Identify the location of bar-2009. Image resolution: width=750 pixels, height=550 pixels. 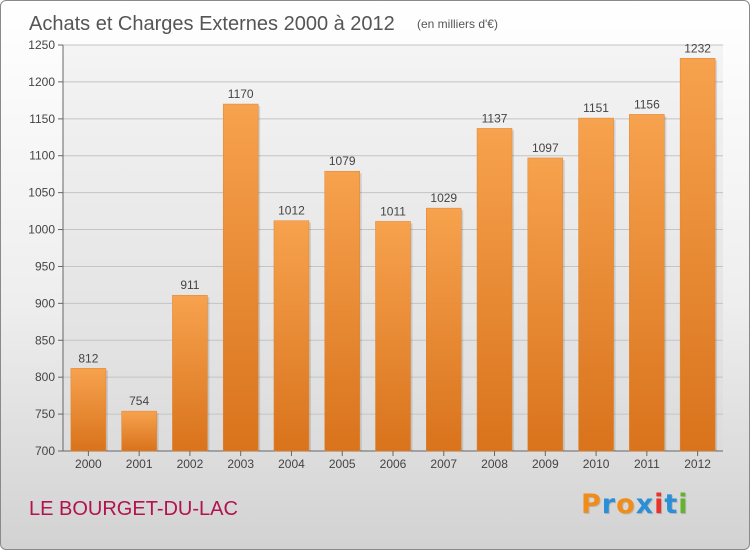
(545, 304).